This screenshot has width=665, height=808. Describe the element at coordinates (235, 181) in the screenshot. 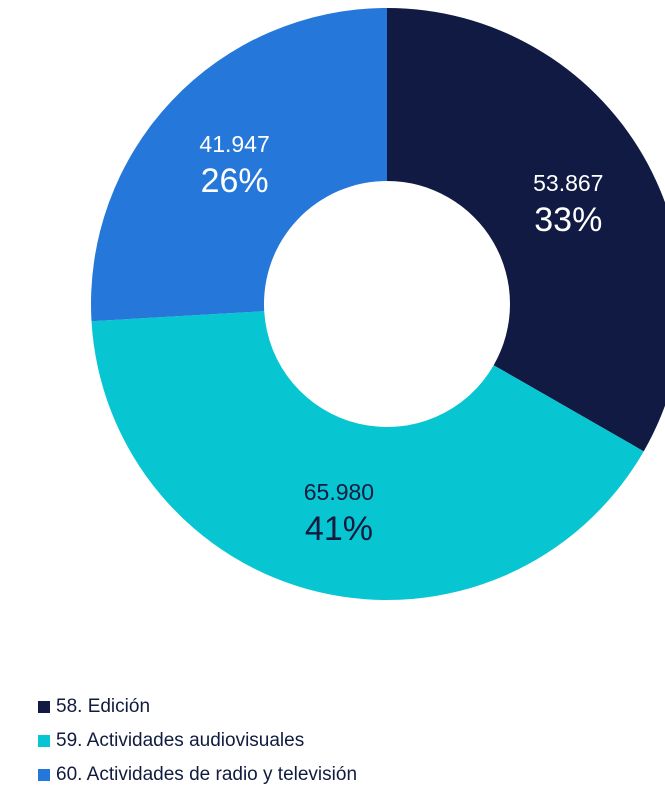

I see `slice-percent-label-3: 26%` at that location.